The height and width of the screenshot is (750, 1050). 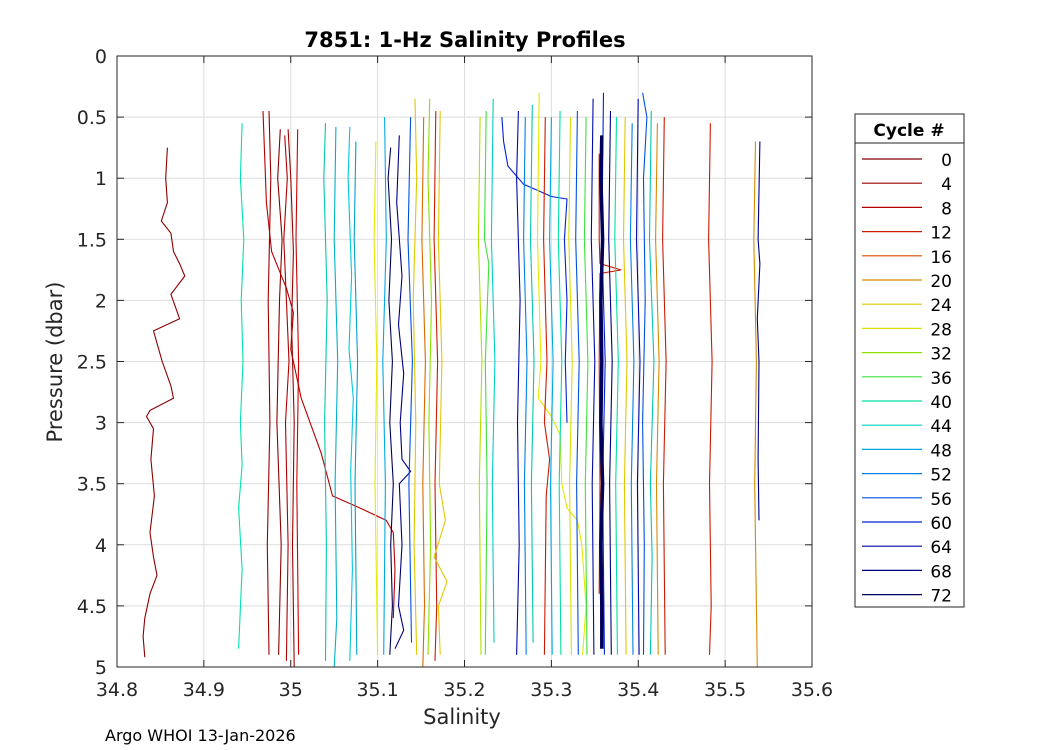 I want to click on profile-line-c29, so click(x=532, y=373).